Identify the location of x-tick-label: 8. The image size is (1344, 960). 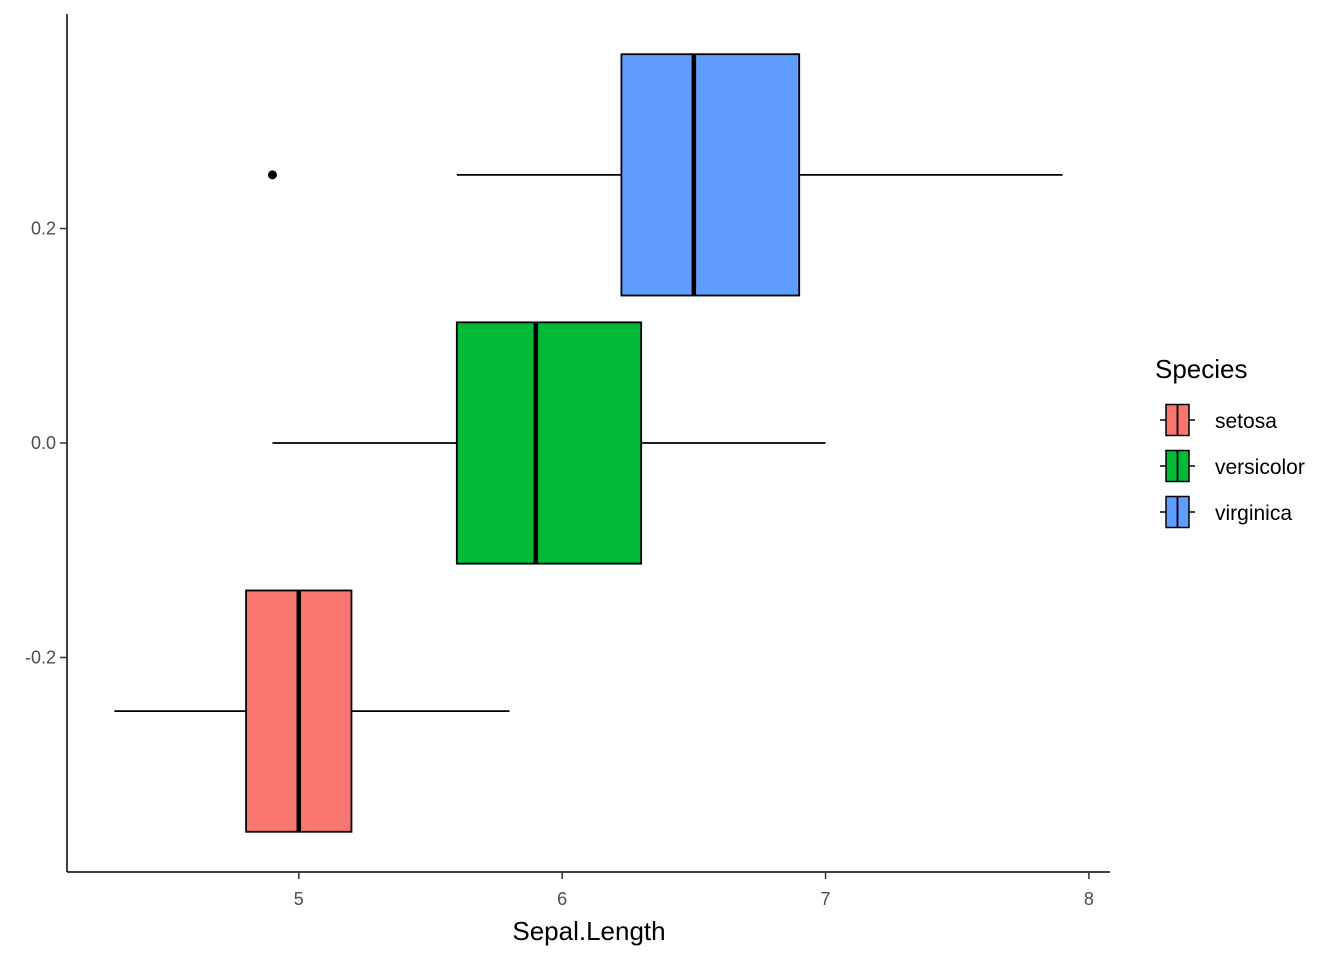
(1089, 899).